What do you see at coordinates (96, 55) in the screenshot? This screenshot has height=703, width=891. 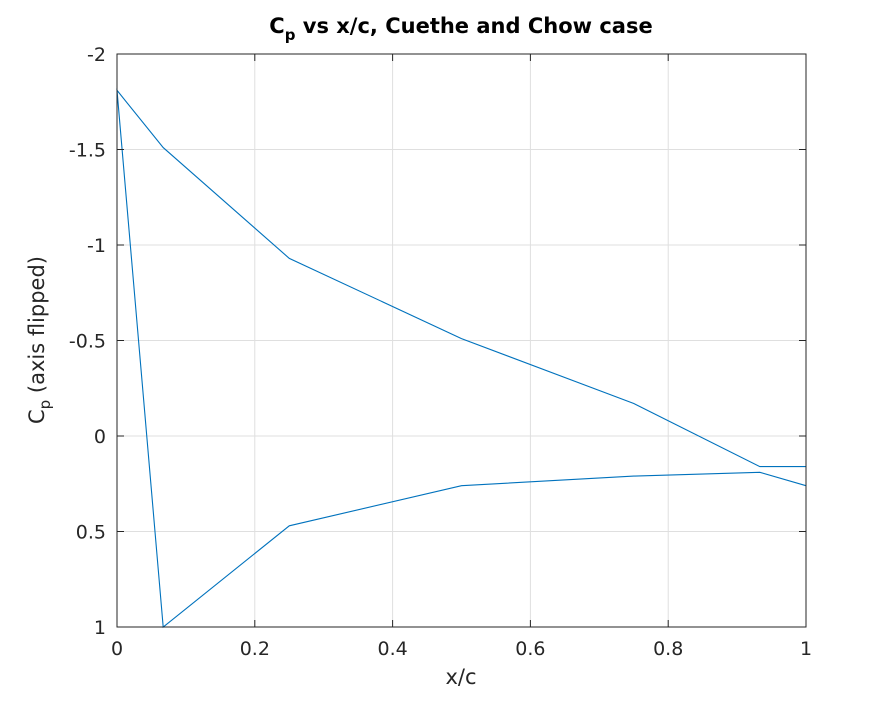 I see `y-tick-label: -2` at bounding box center [96, 55].